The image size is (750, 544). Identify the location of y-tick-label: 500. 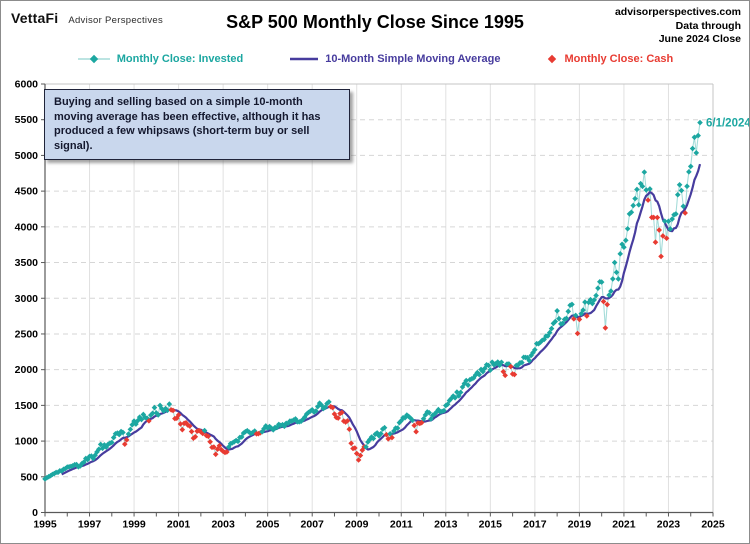
(29, 477).